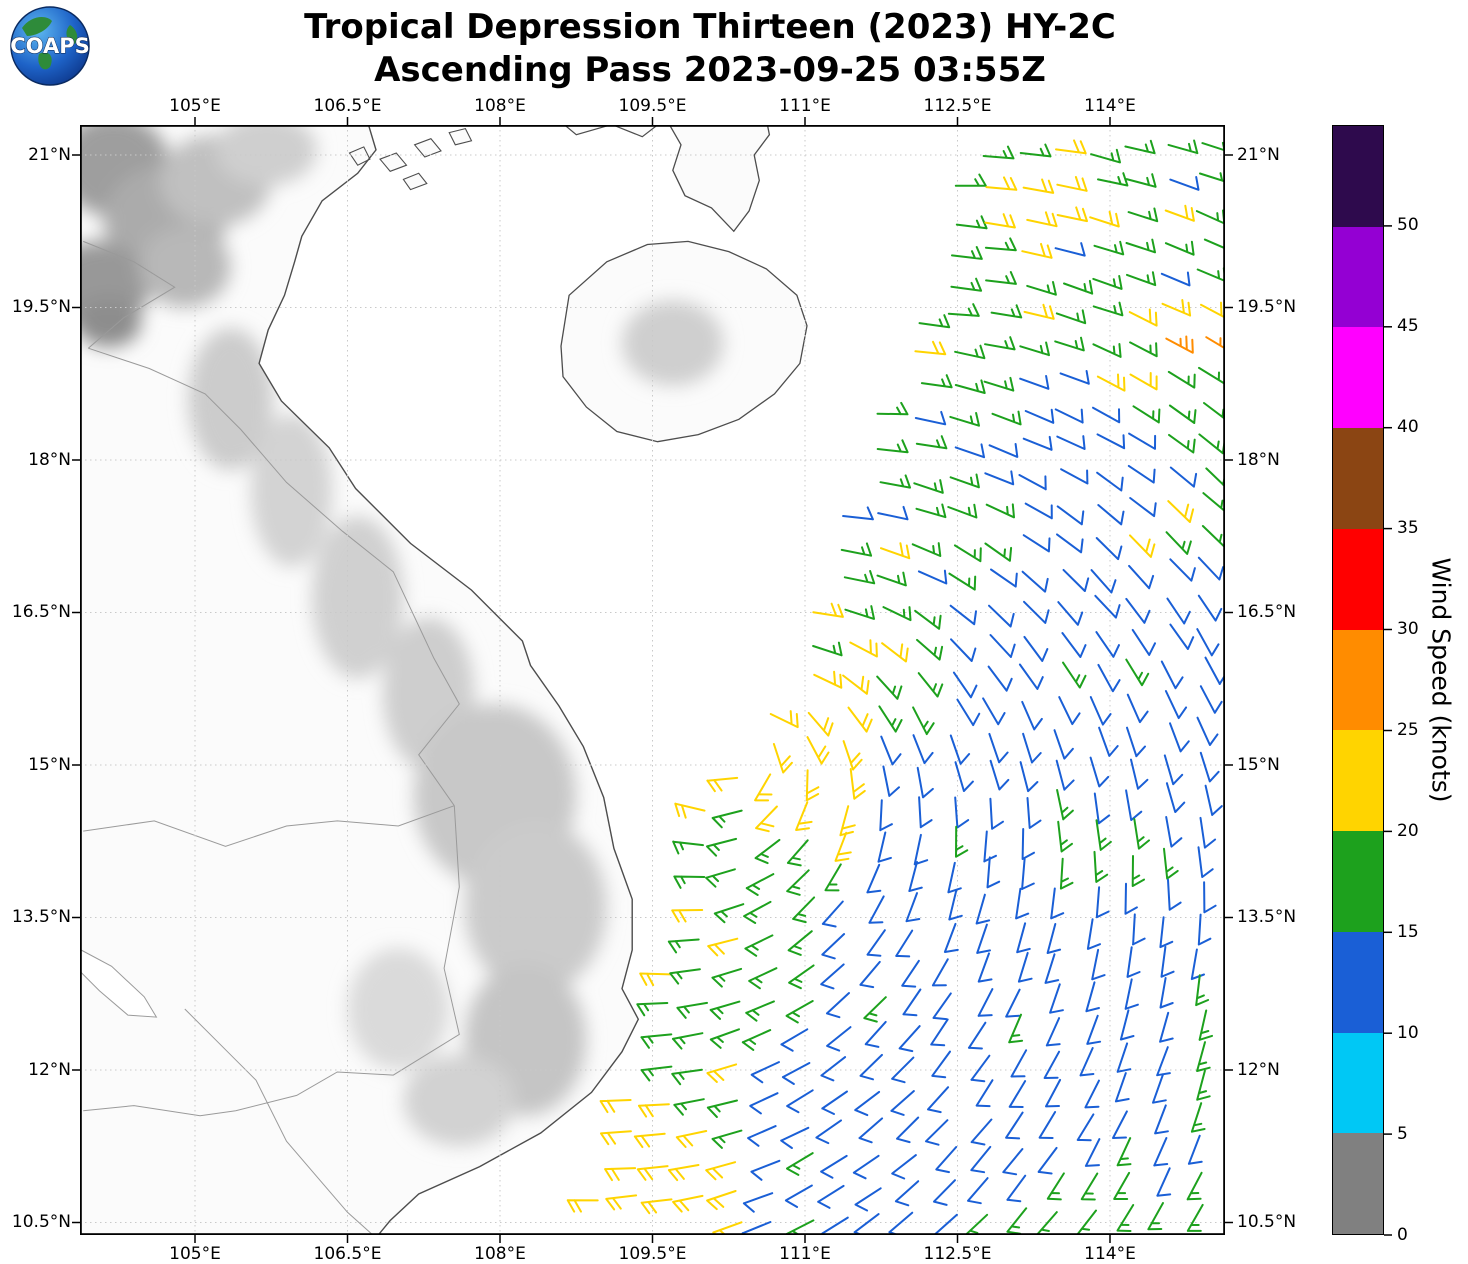  Describe the element at coordinates (1402, 1234) in the screenshot. I see `colorbar-tick-label: 0` at that location.